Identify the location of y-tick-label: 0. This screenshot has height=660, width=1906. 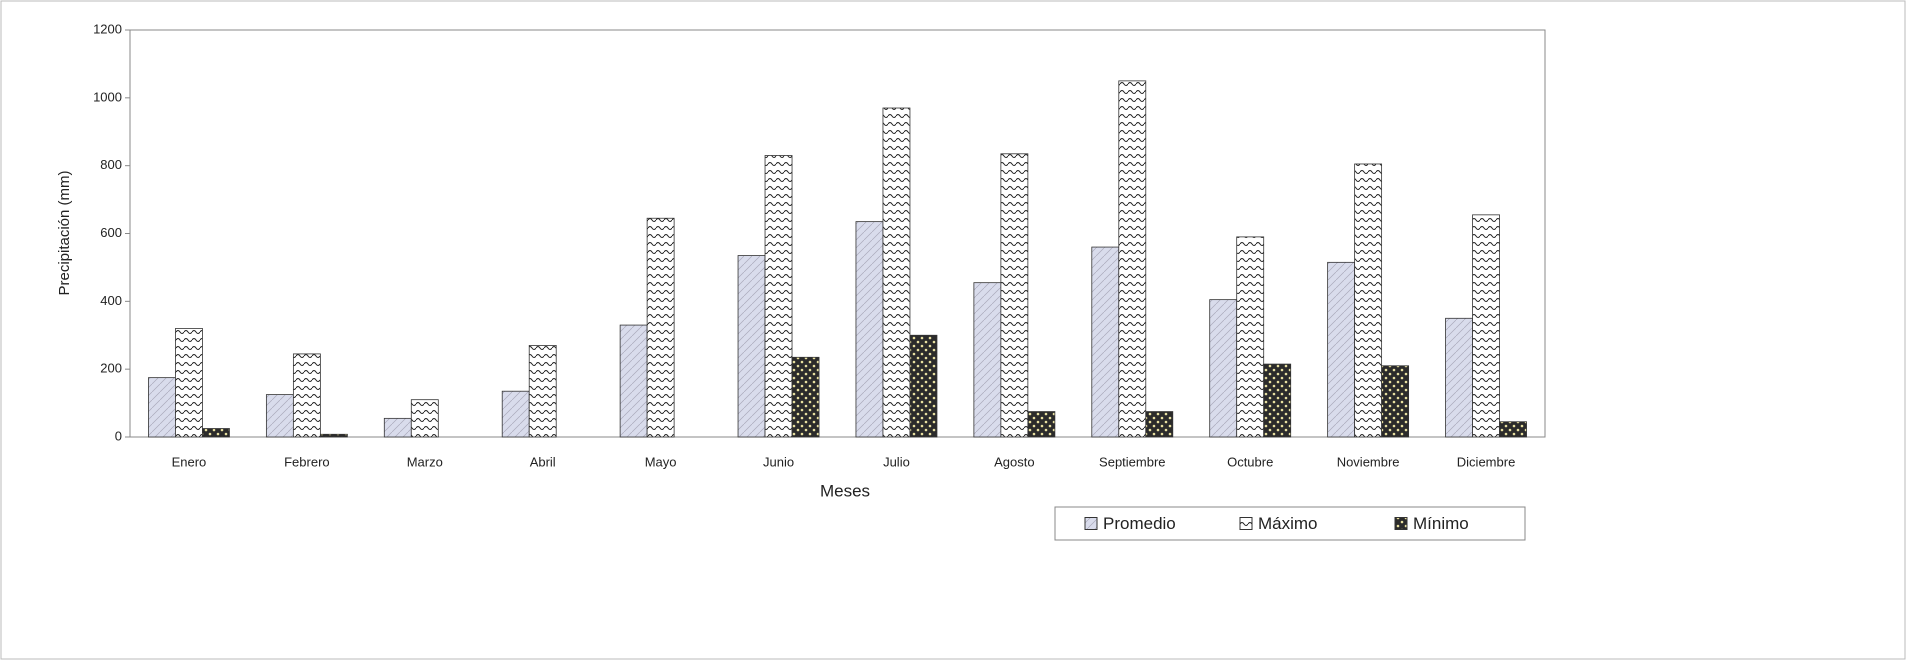
(118, 435).